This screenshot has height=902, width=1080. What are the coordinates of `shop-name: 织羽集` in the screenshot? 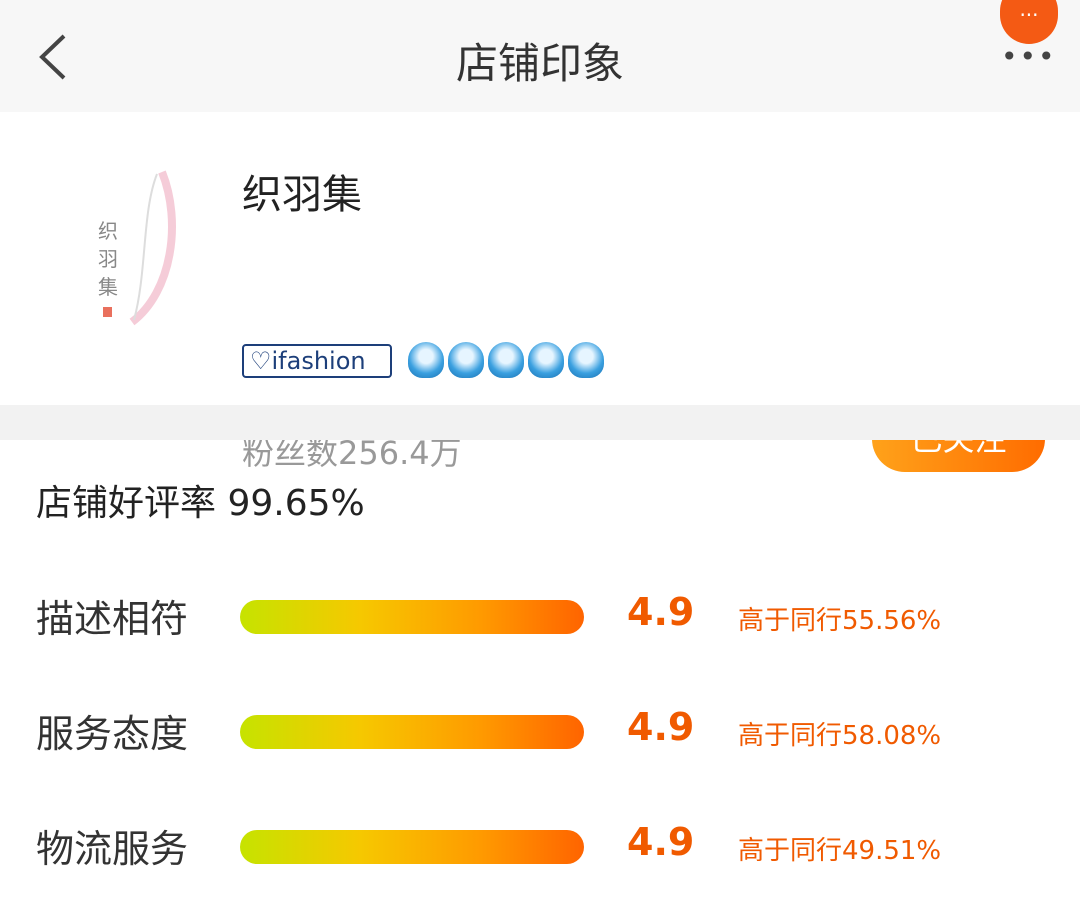 It's located at (302, 195).